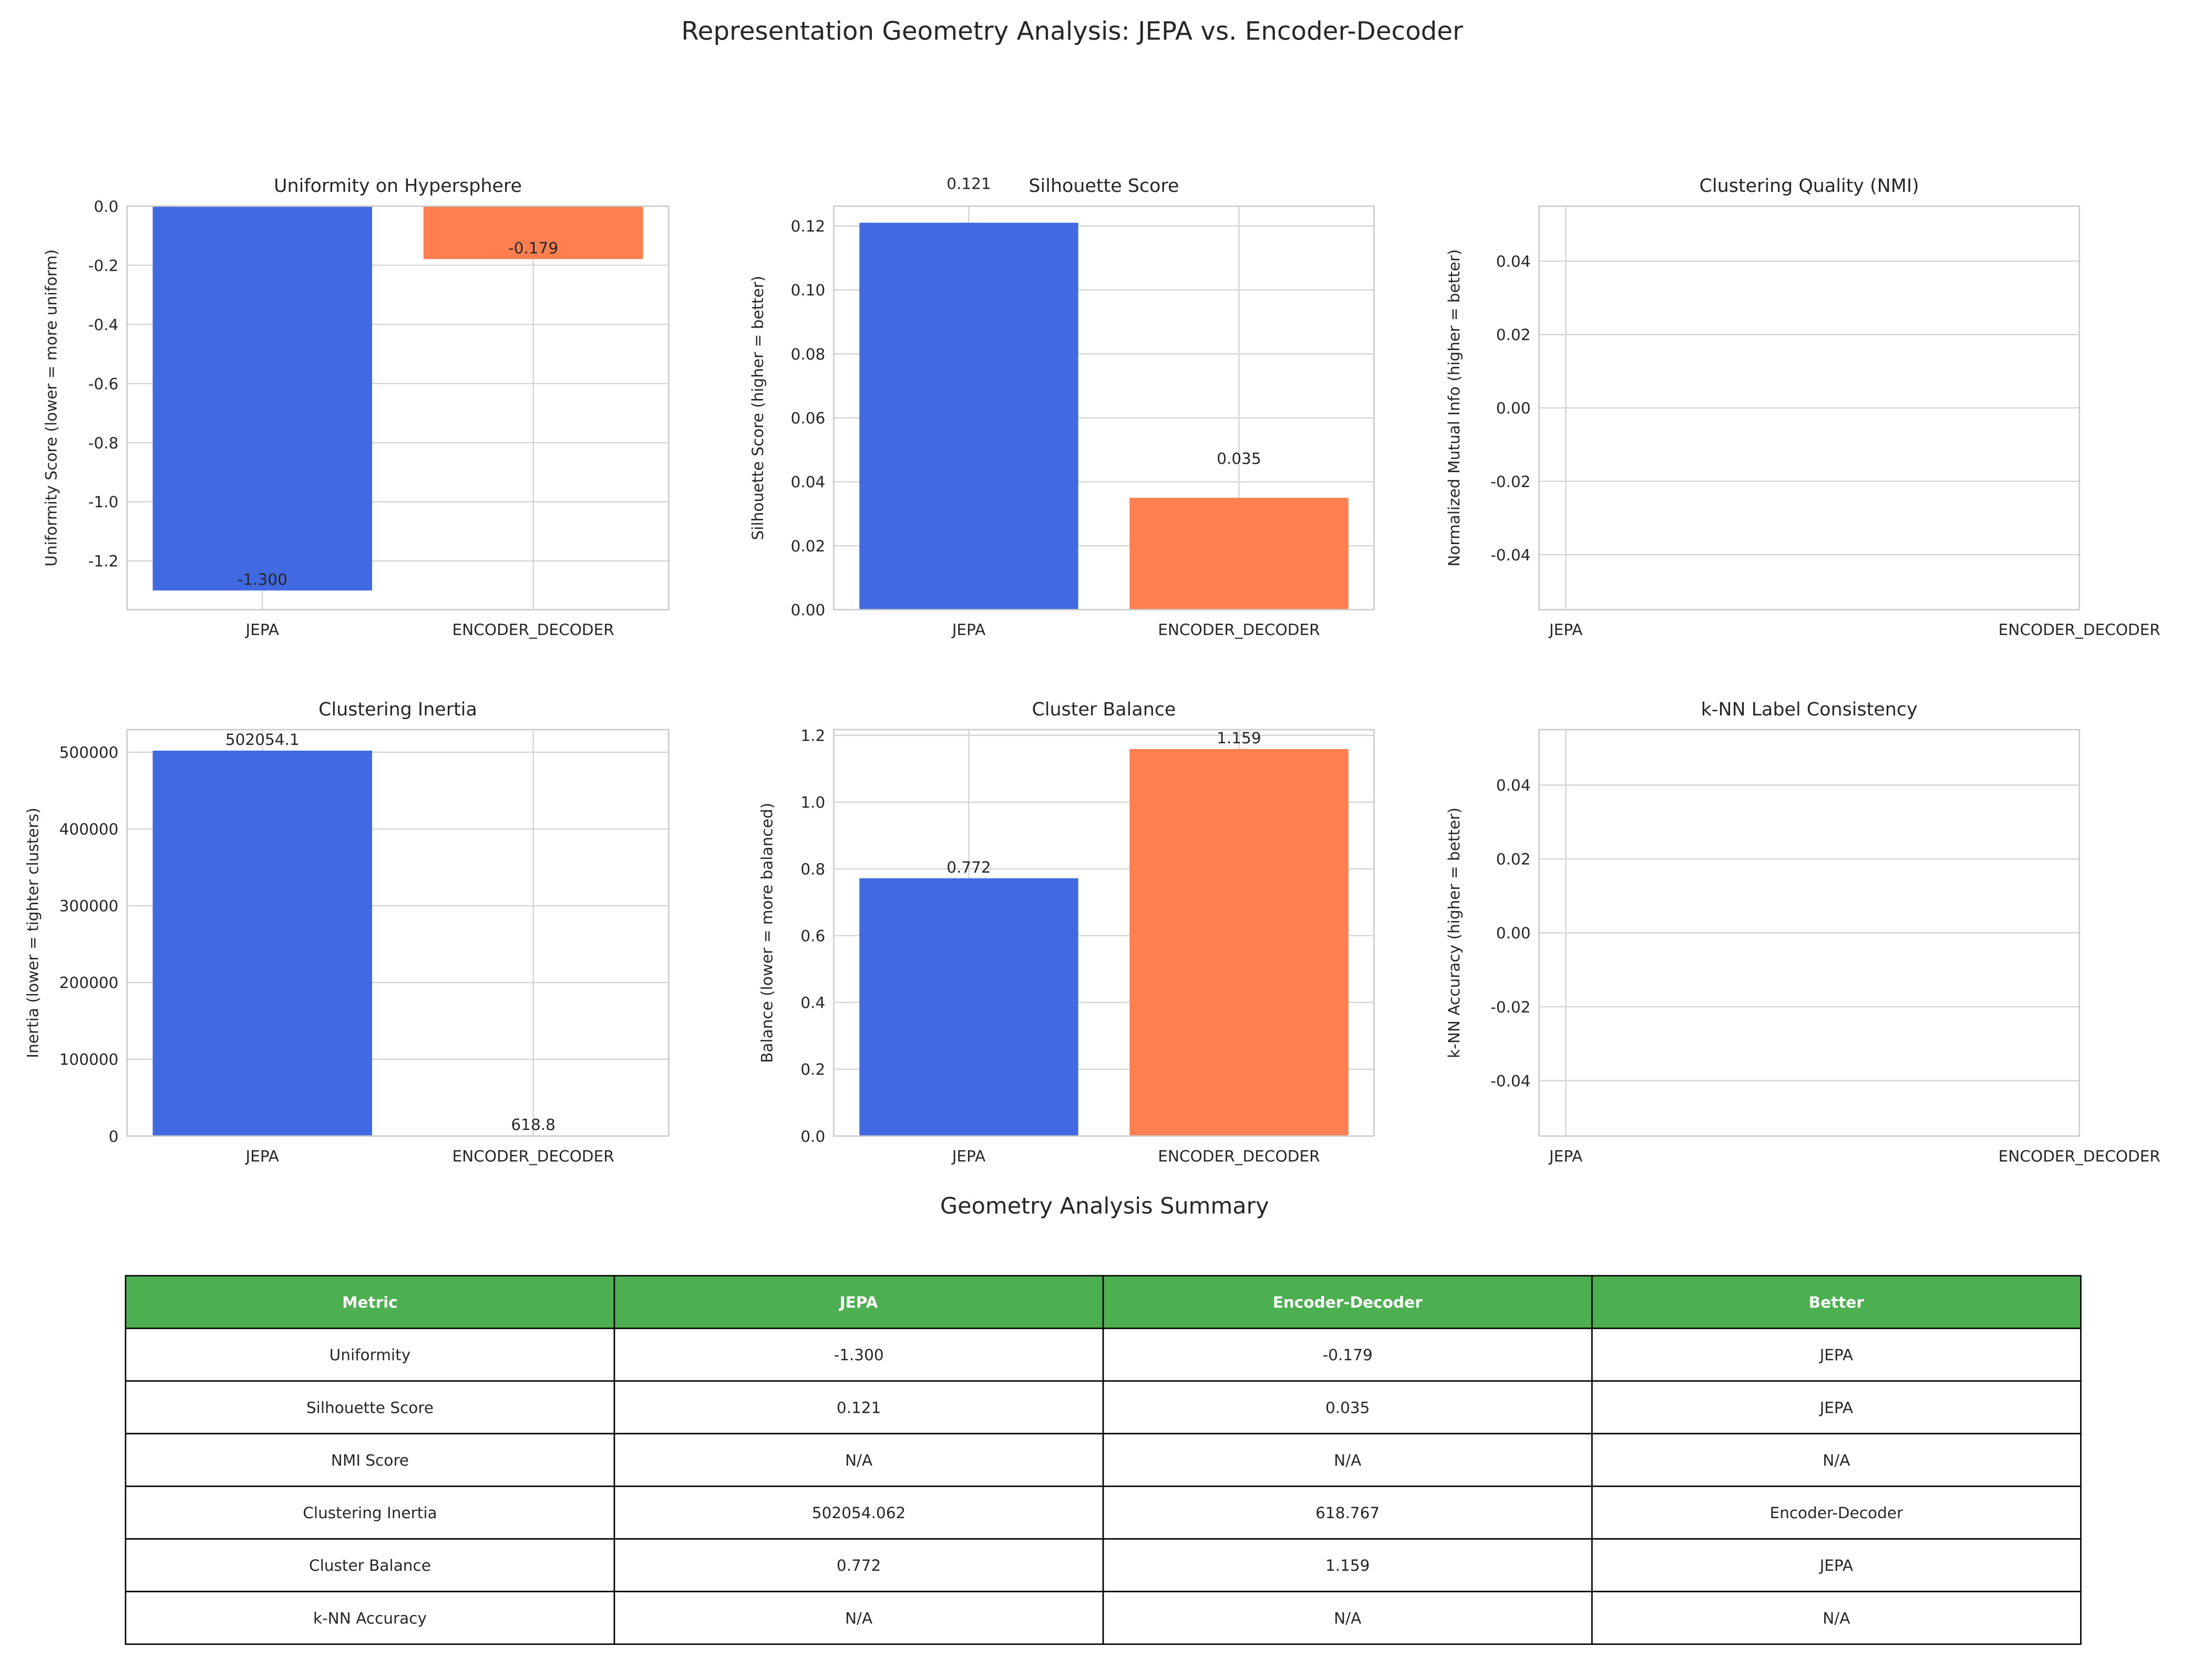 The image size is (2212, 1678). I want to click on value-label: -0.179, so click(533, 248).